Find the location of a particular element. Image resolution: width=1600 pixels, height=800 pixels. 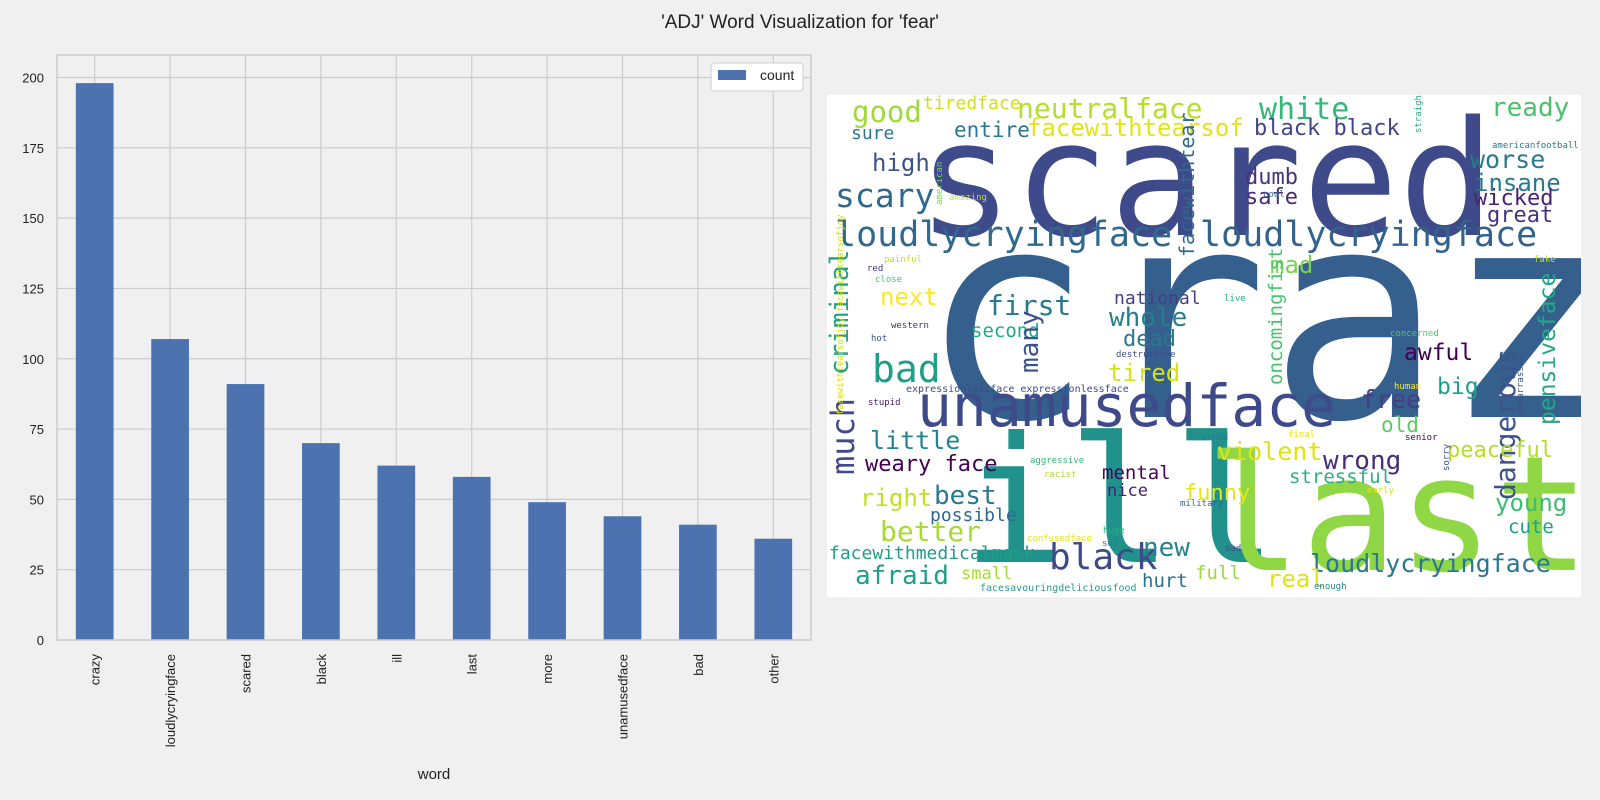

cloud-word: mad is located at coordinates (1292, 265).